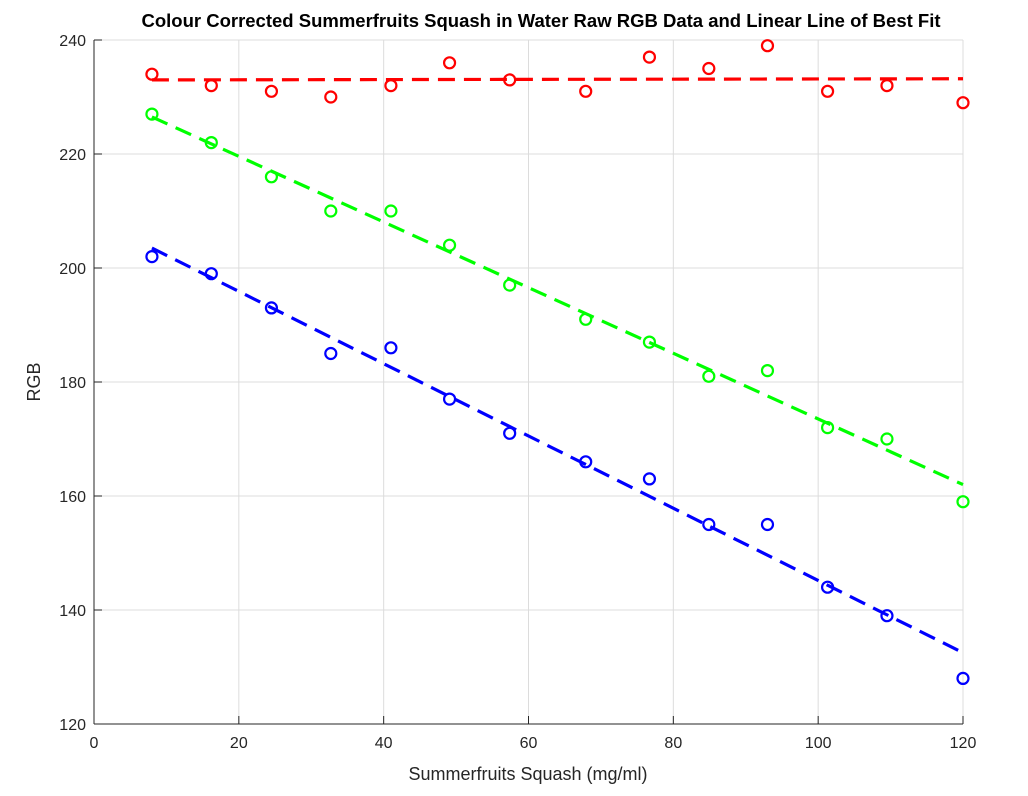 The width and height of the screenshot is (1028, 796). I want to click on x-tick-label: 120, so click(963, 743).